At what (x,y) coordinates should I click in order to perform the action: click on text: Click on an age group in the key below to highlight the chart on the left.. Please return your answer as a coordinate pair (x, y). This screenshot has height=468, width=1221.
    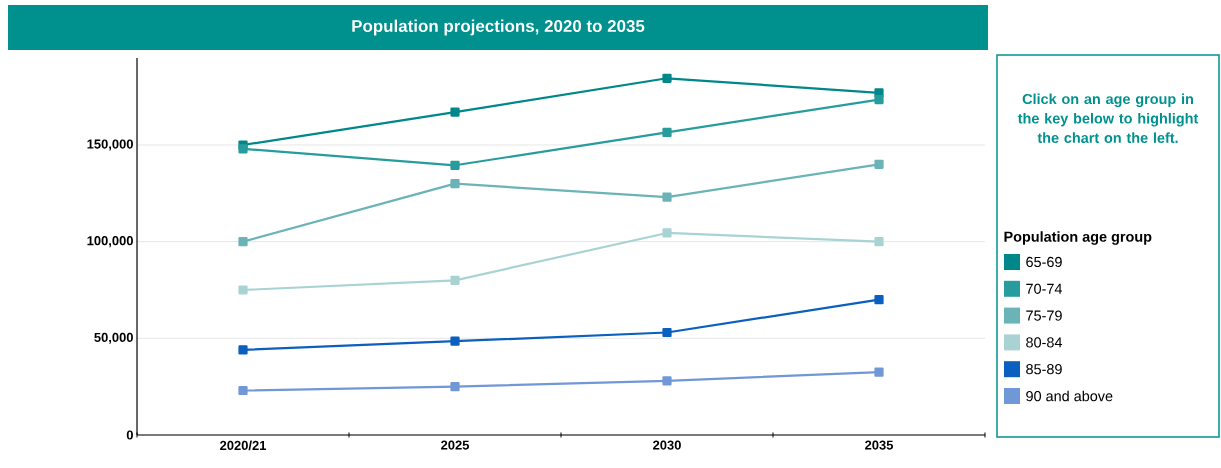
    Looking at the image, I should click on (1108, 118).